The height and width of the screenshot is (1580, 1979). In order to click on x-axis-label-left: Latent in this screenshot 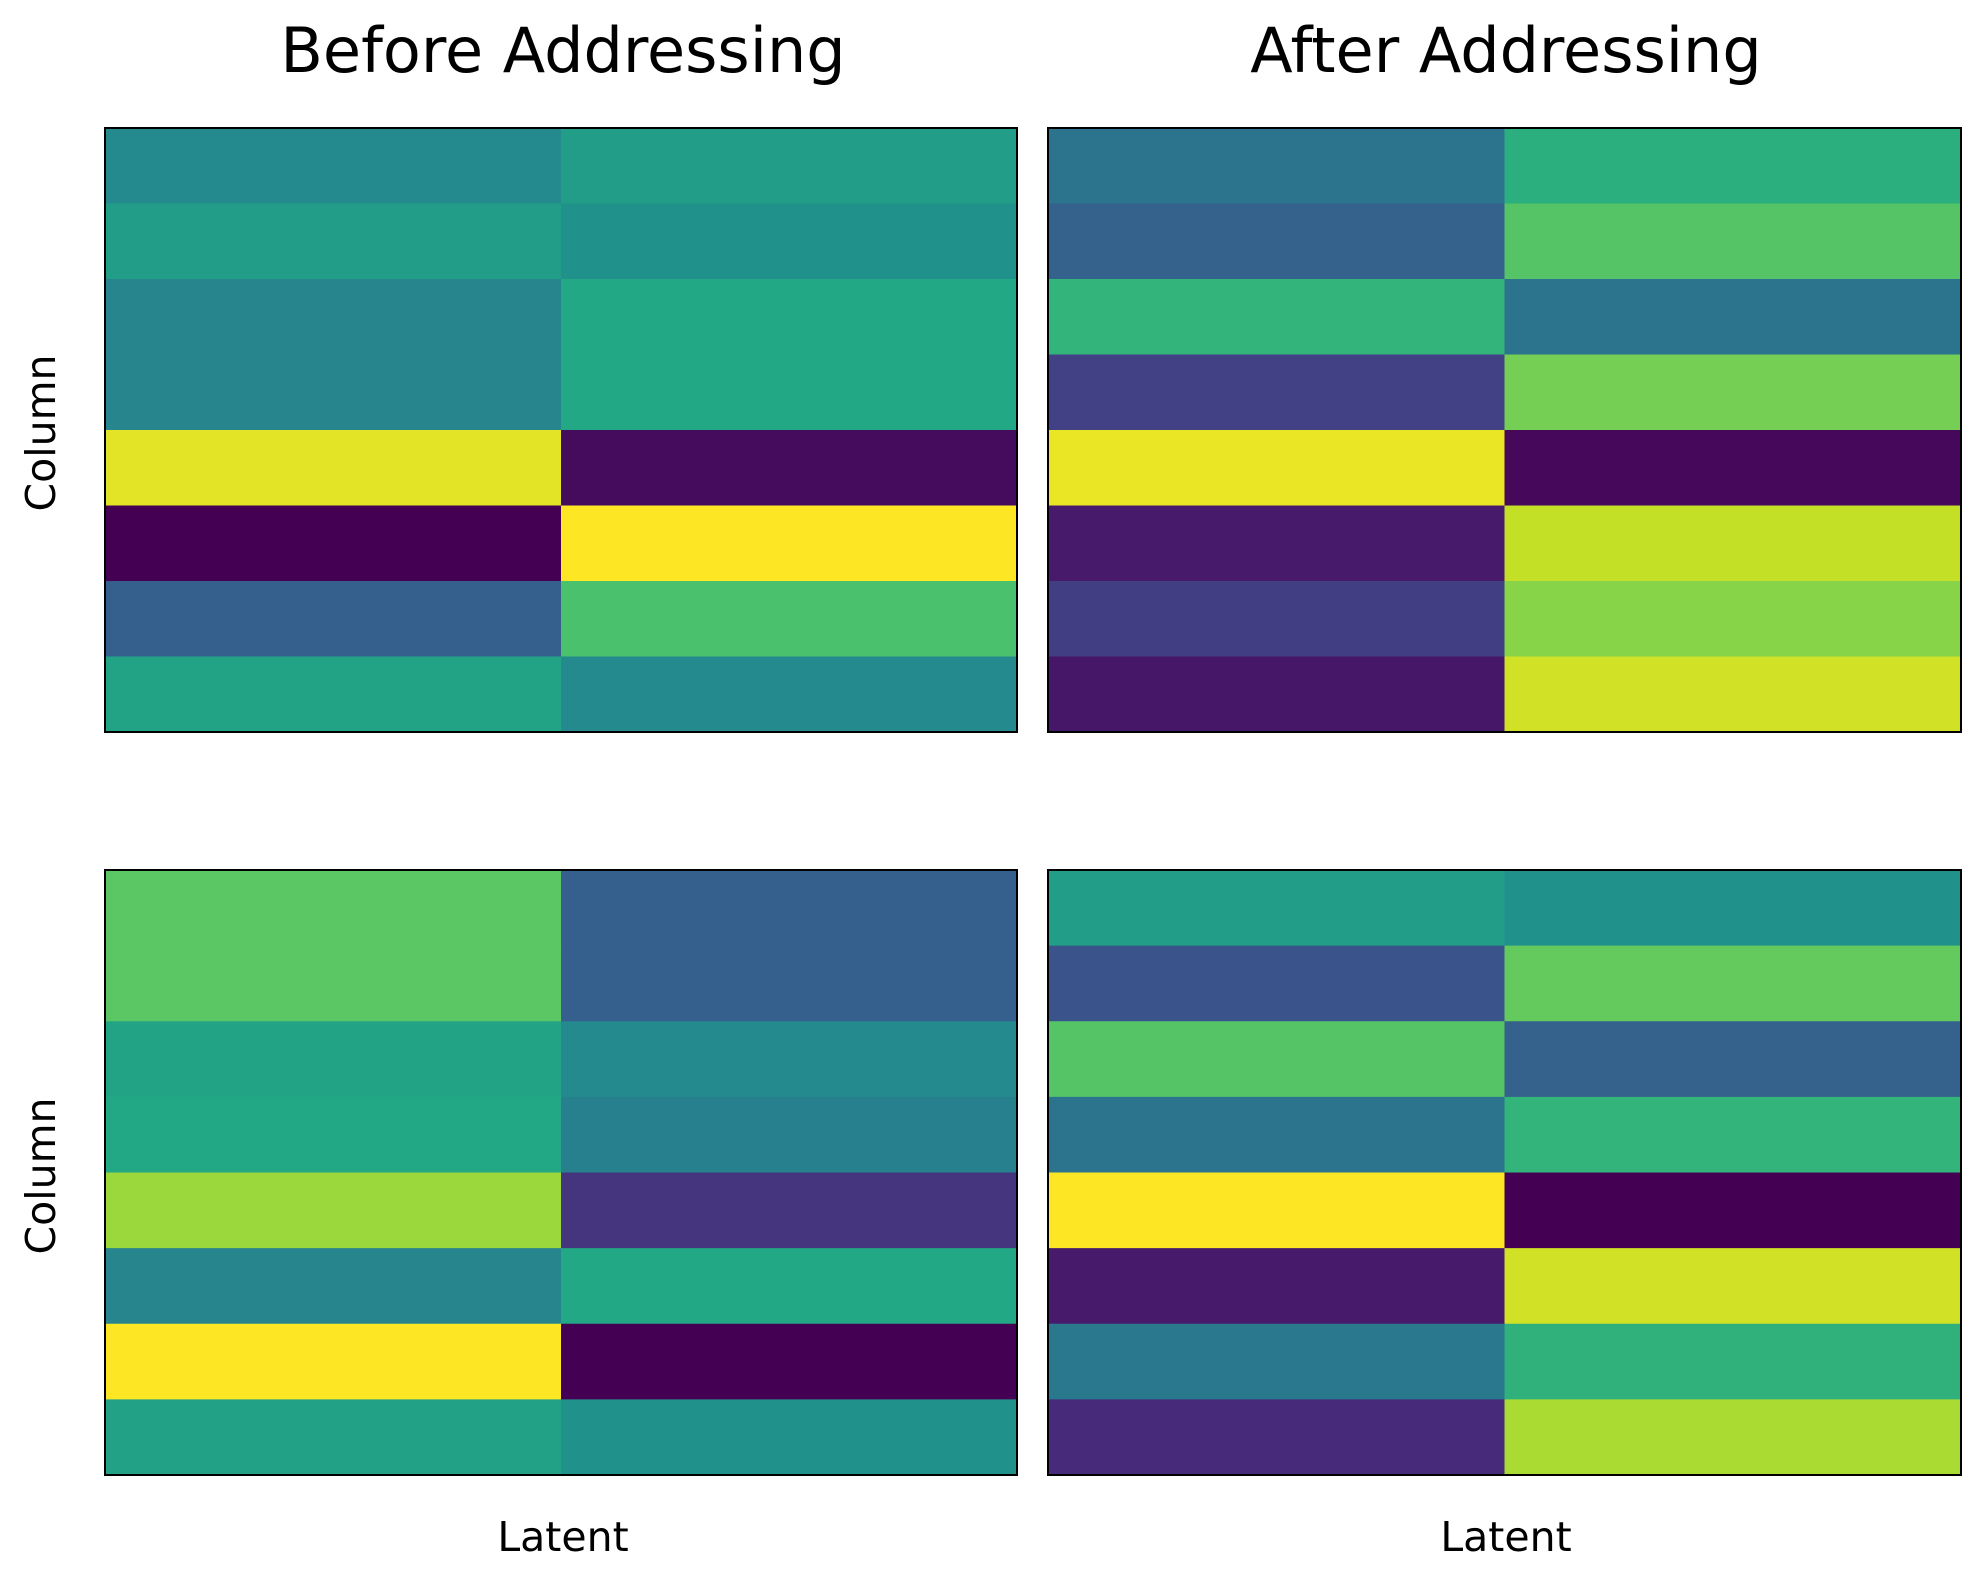, I will do `click(562, 1537)`.